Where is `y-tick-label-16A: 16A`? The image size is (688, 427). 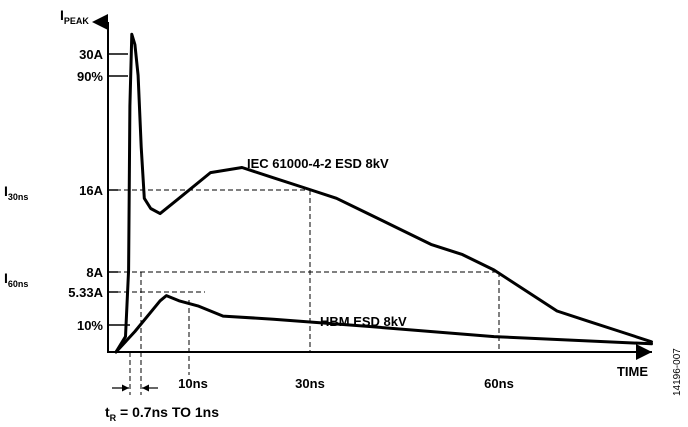
y-tick-label-16A: 16A is located at coordinates (91, 190).